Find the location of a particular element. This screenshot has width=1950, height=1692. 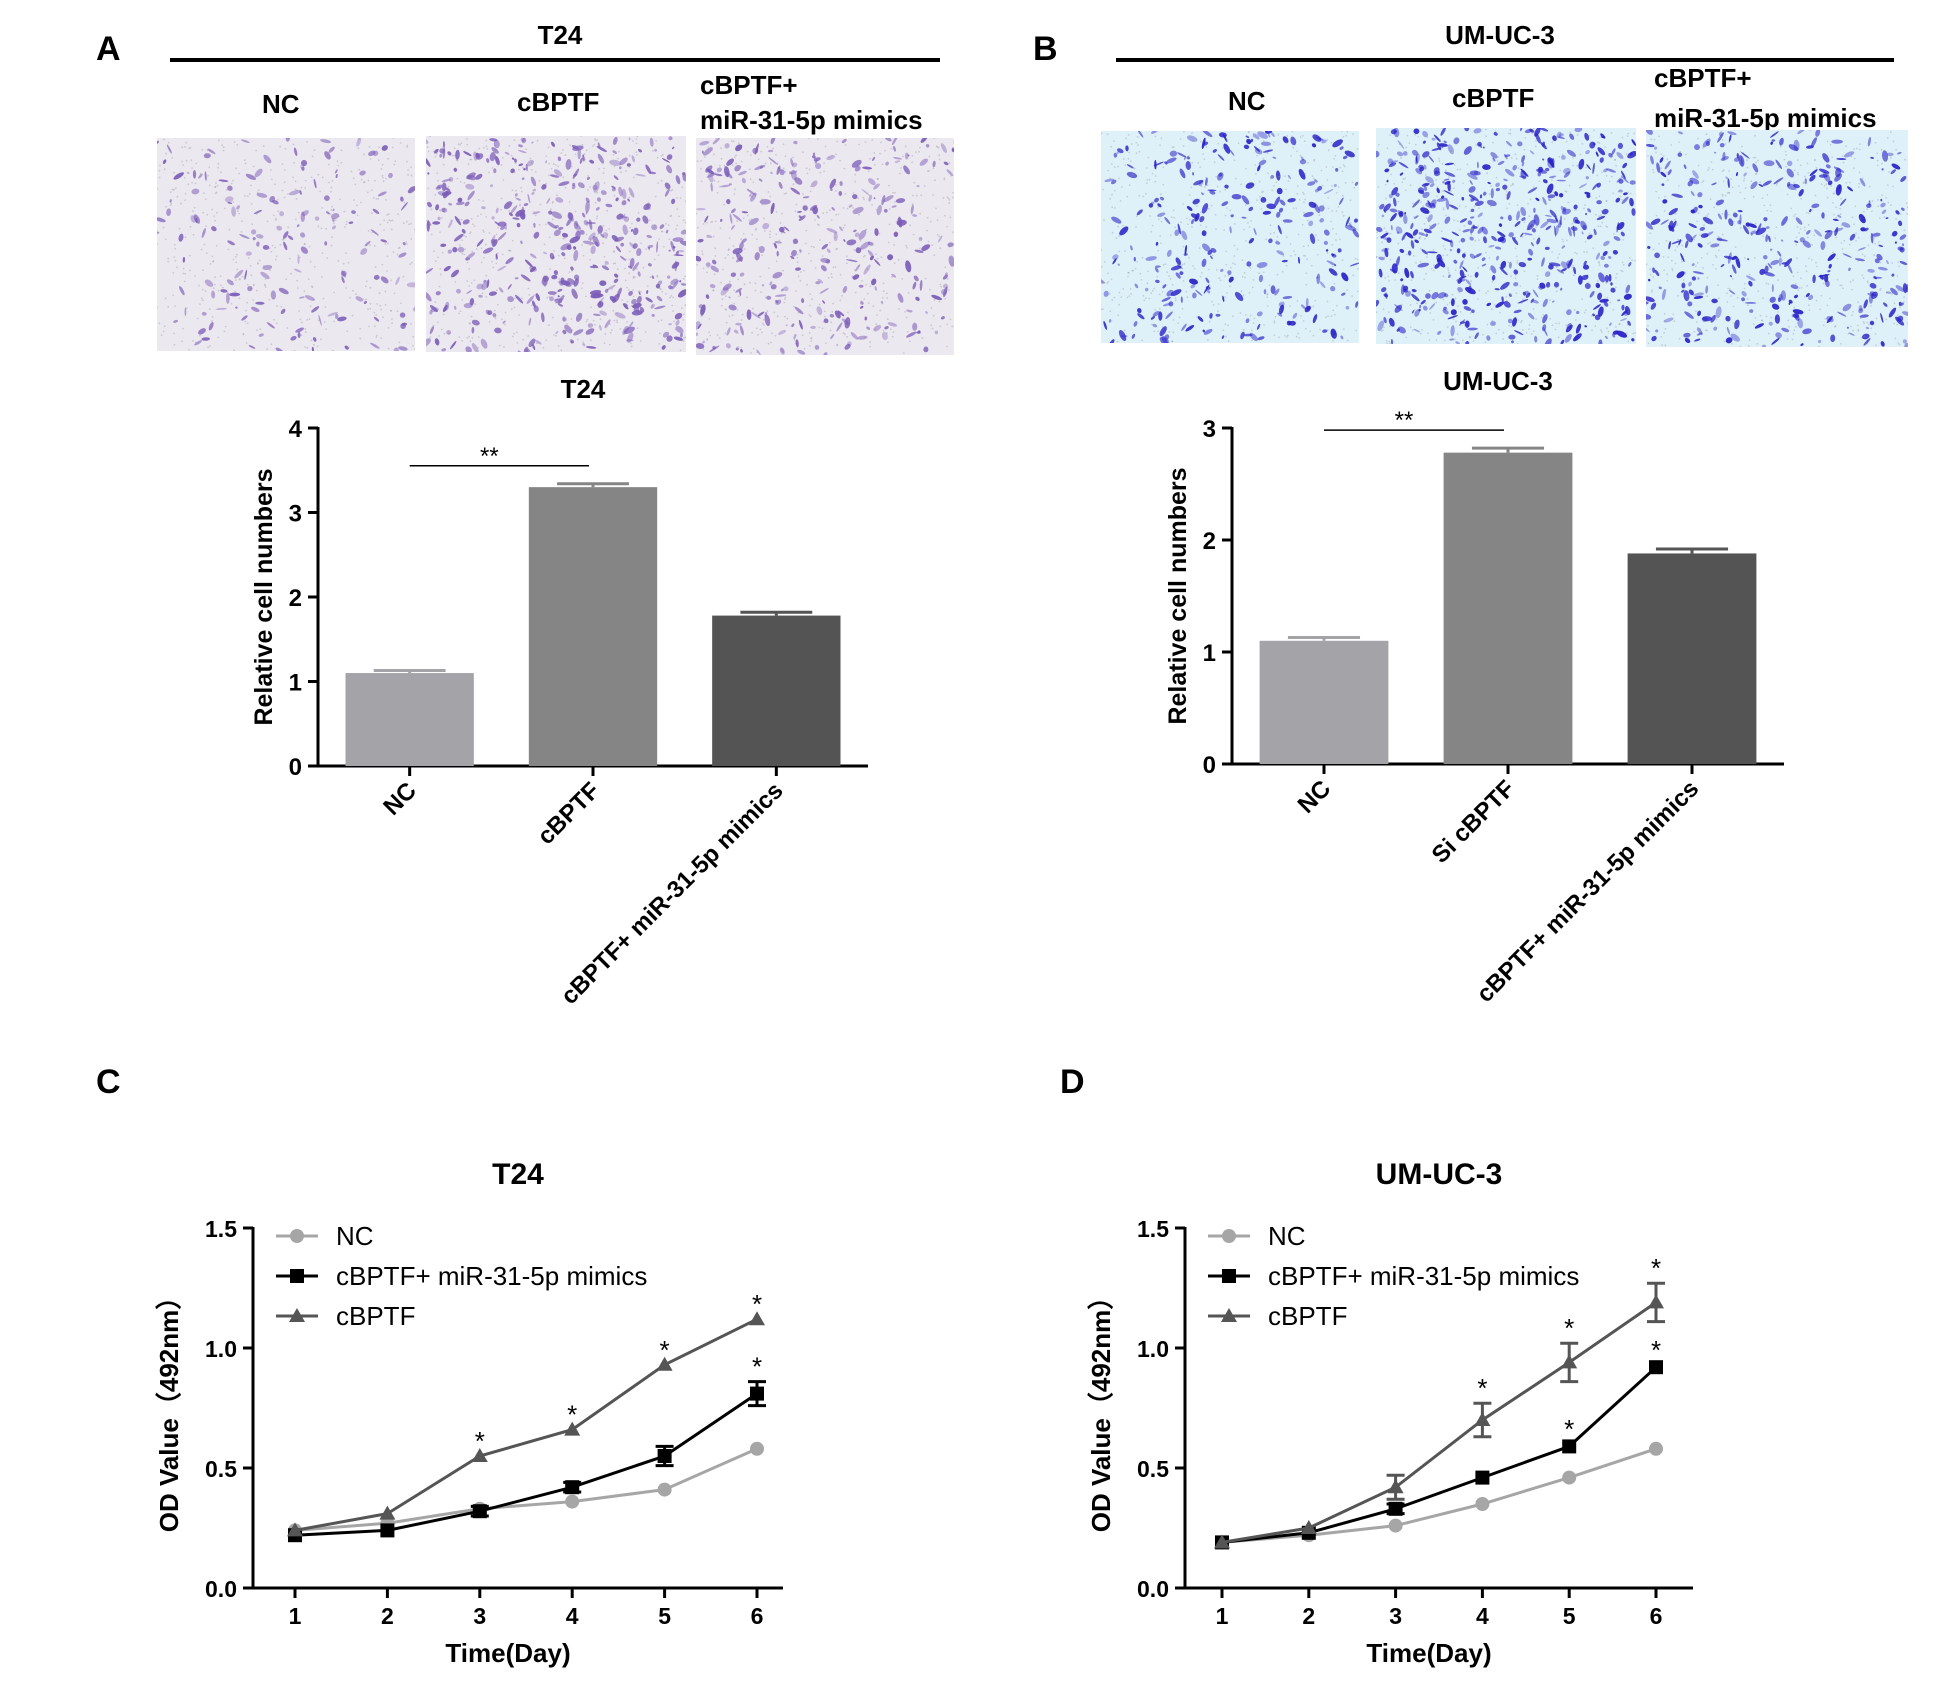

legend-label-cbptf: cBPTF is located at coordinates (1307, 1316).